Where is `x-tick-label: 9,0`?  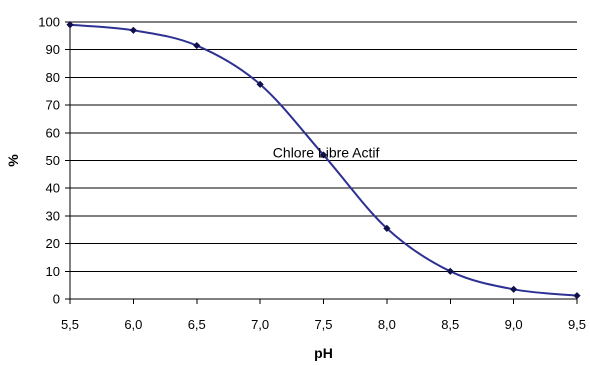 x-tick-label: 9,0 is located at coordinates (514, 324).